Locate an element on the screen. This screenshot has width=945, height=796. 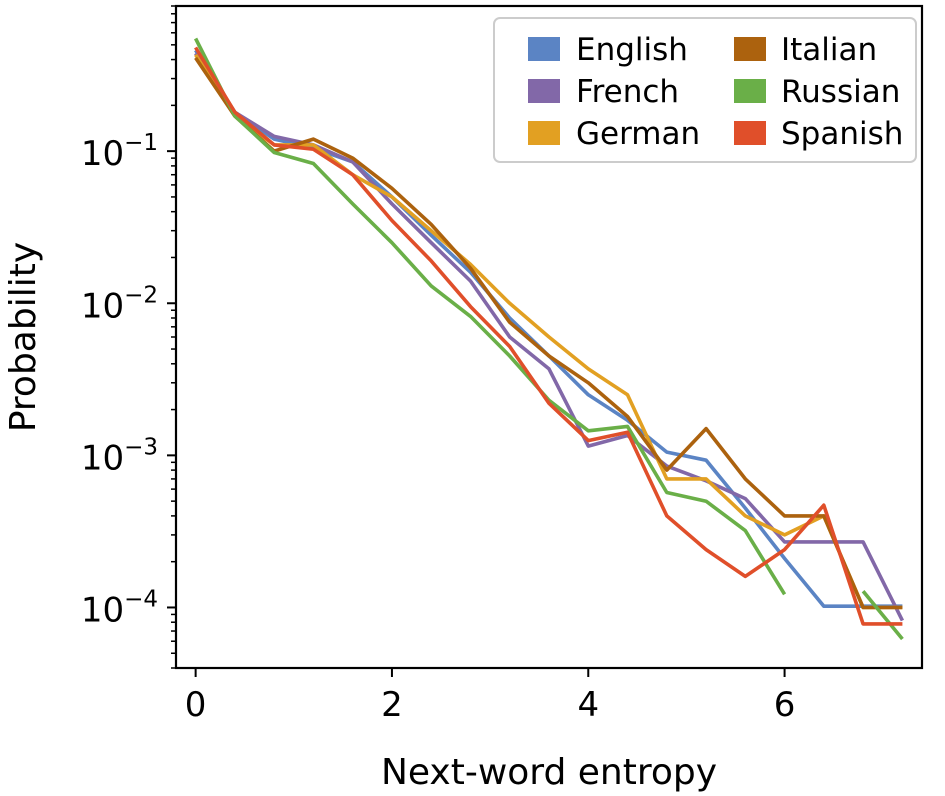
legend-label-french: French is located at coordinates (627, 92).